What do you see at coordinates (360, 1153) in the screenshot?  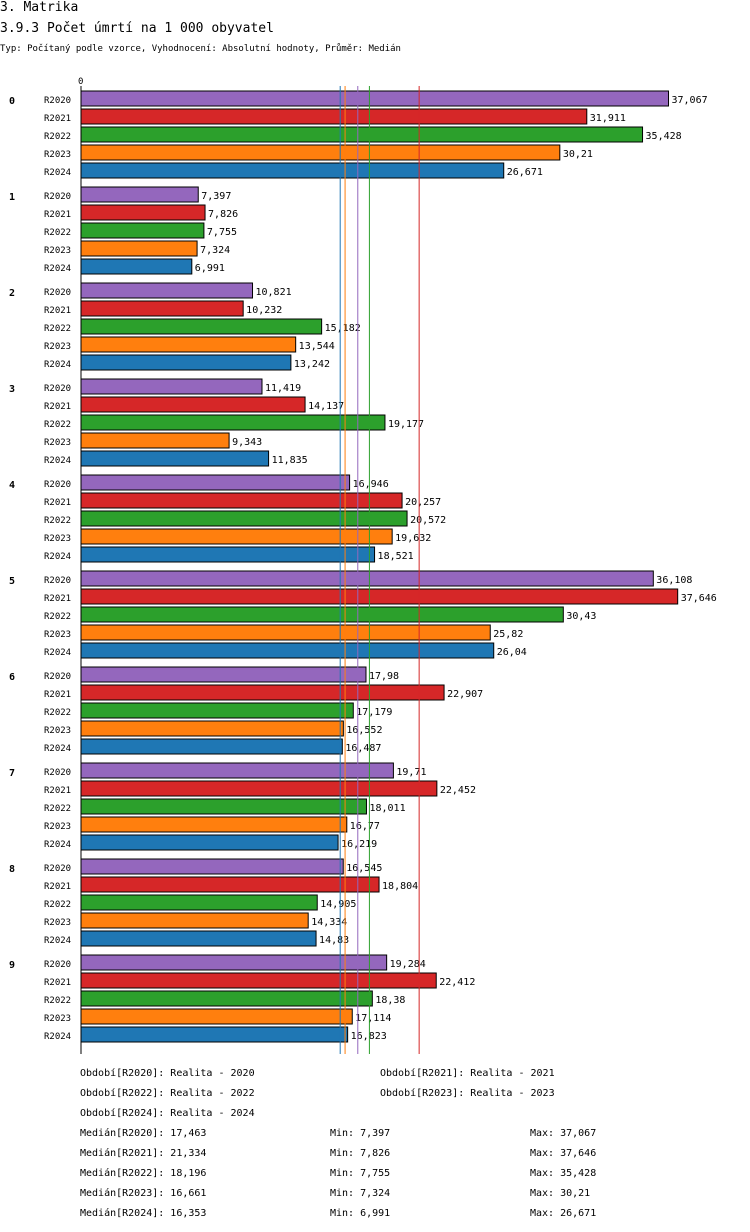 I see `stat-min-r2021: Min: 7,826` at bounding box center [360, 1153].